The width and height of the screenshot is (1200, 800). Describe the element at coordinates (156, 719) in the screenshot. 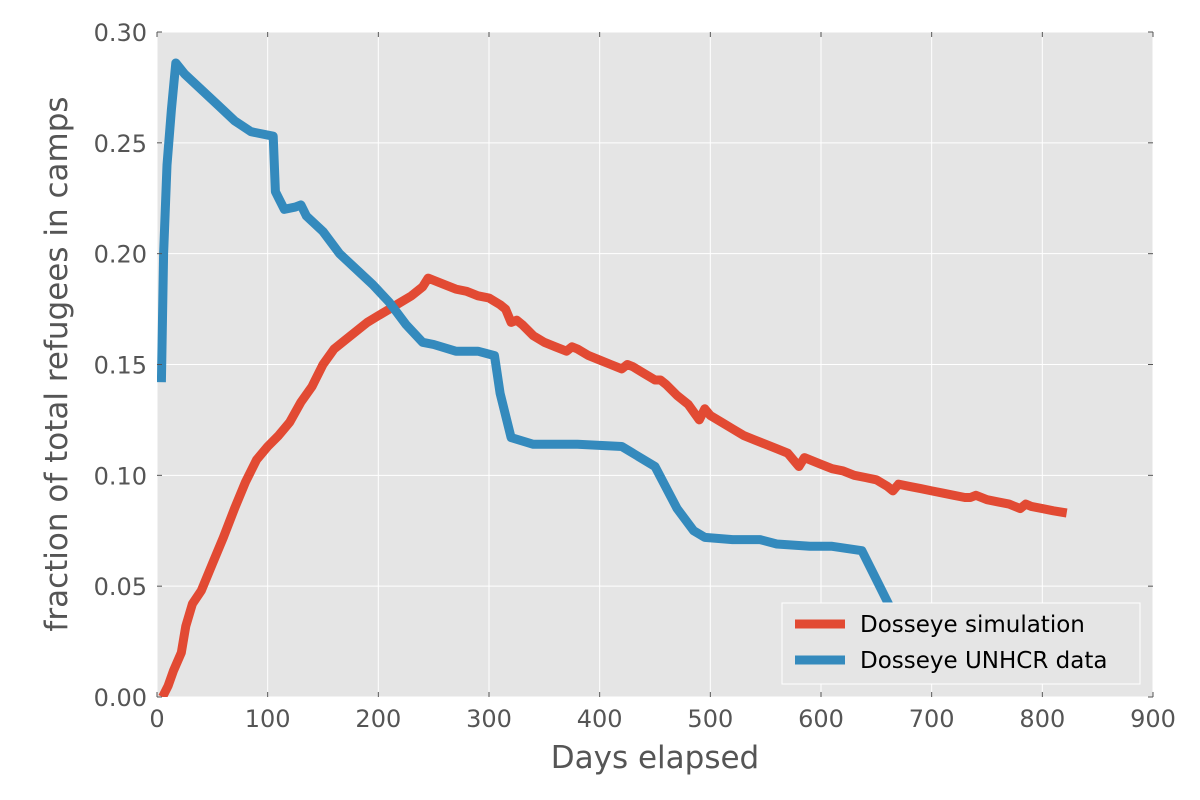

I see `x-tick-label: 0` at that location.